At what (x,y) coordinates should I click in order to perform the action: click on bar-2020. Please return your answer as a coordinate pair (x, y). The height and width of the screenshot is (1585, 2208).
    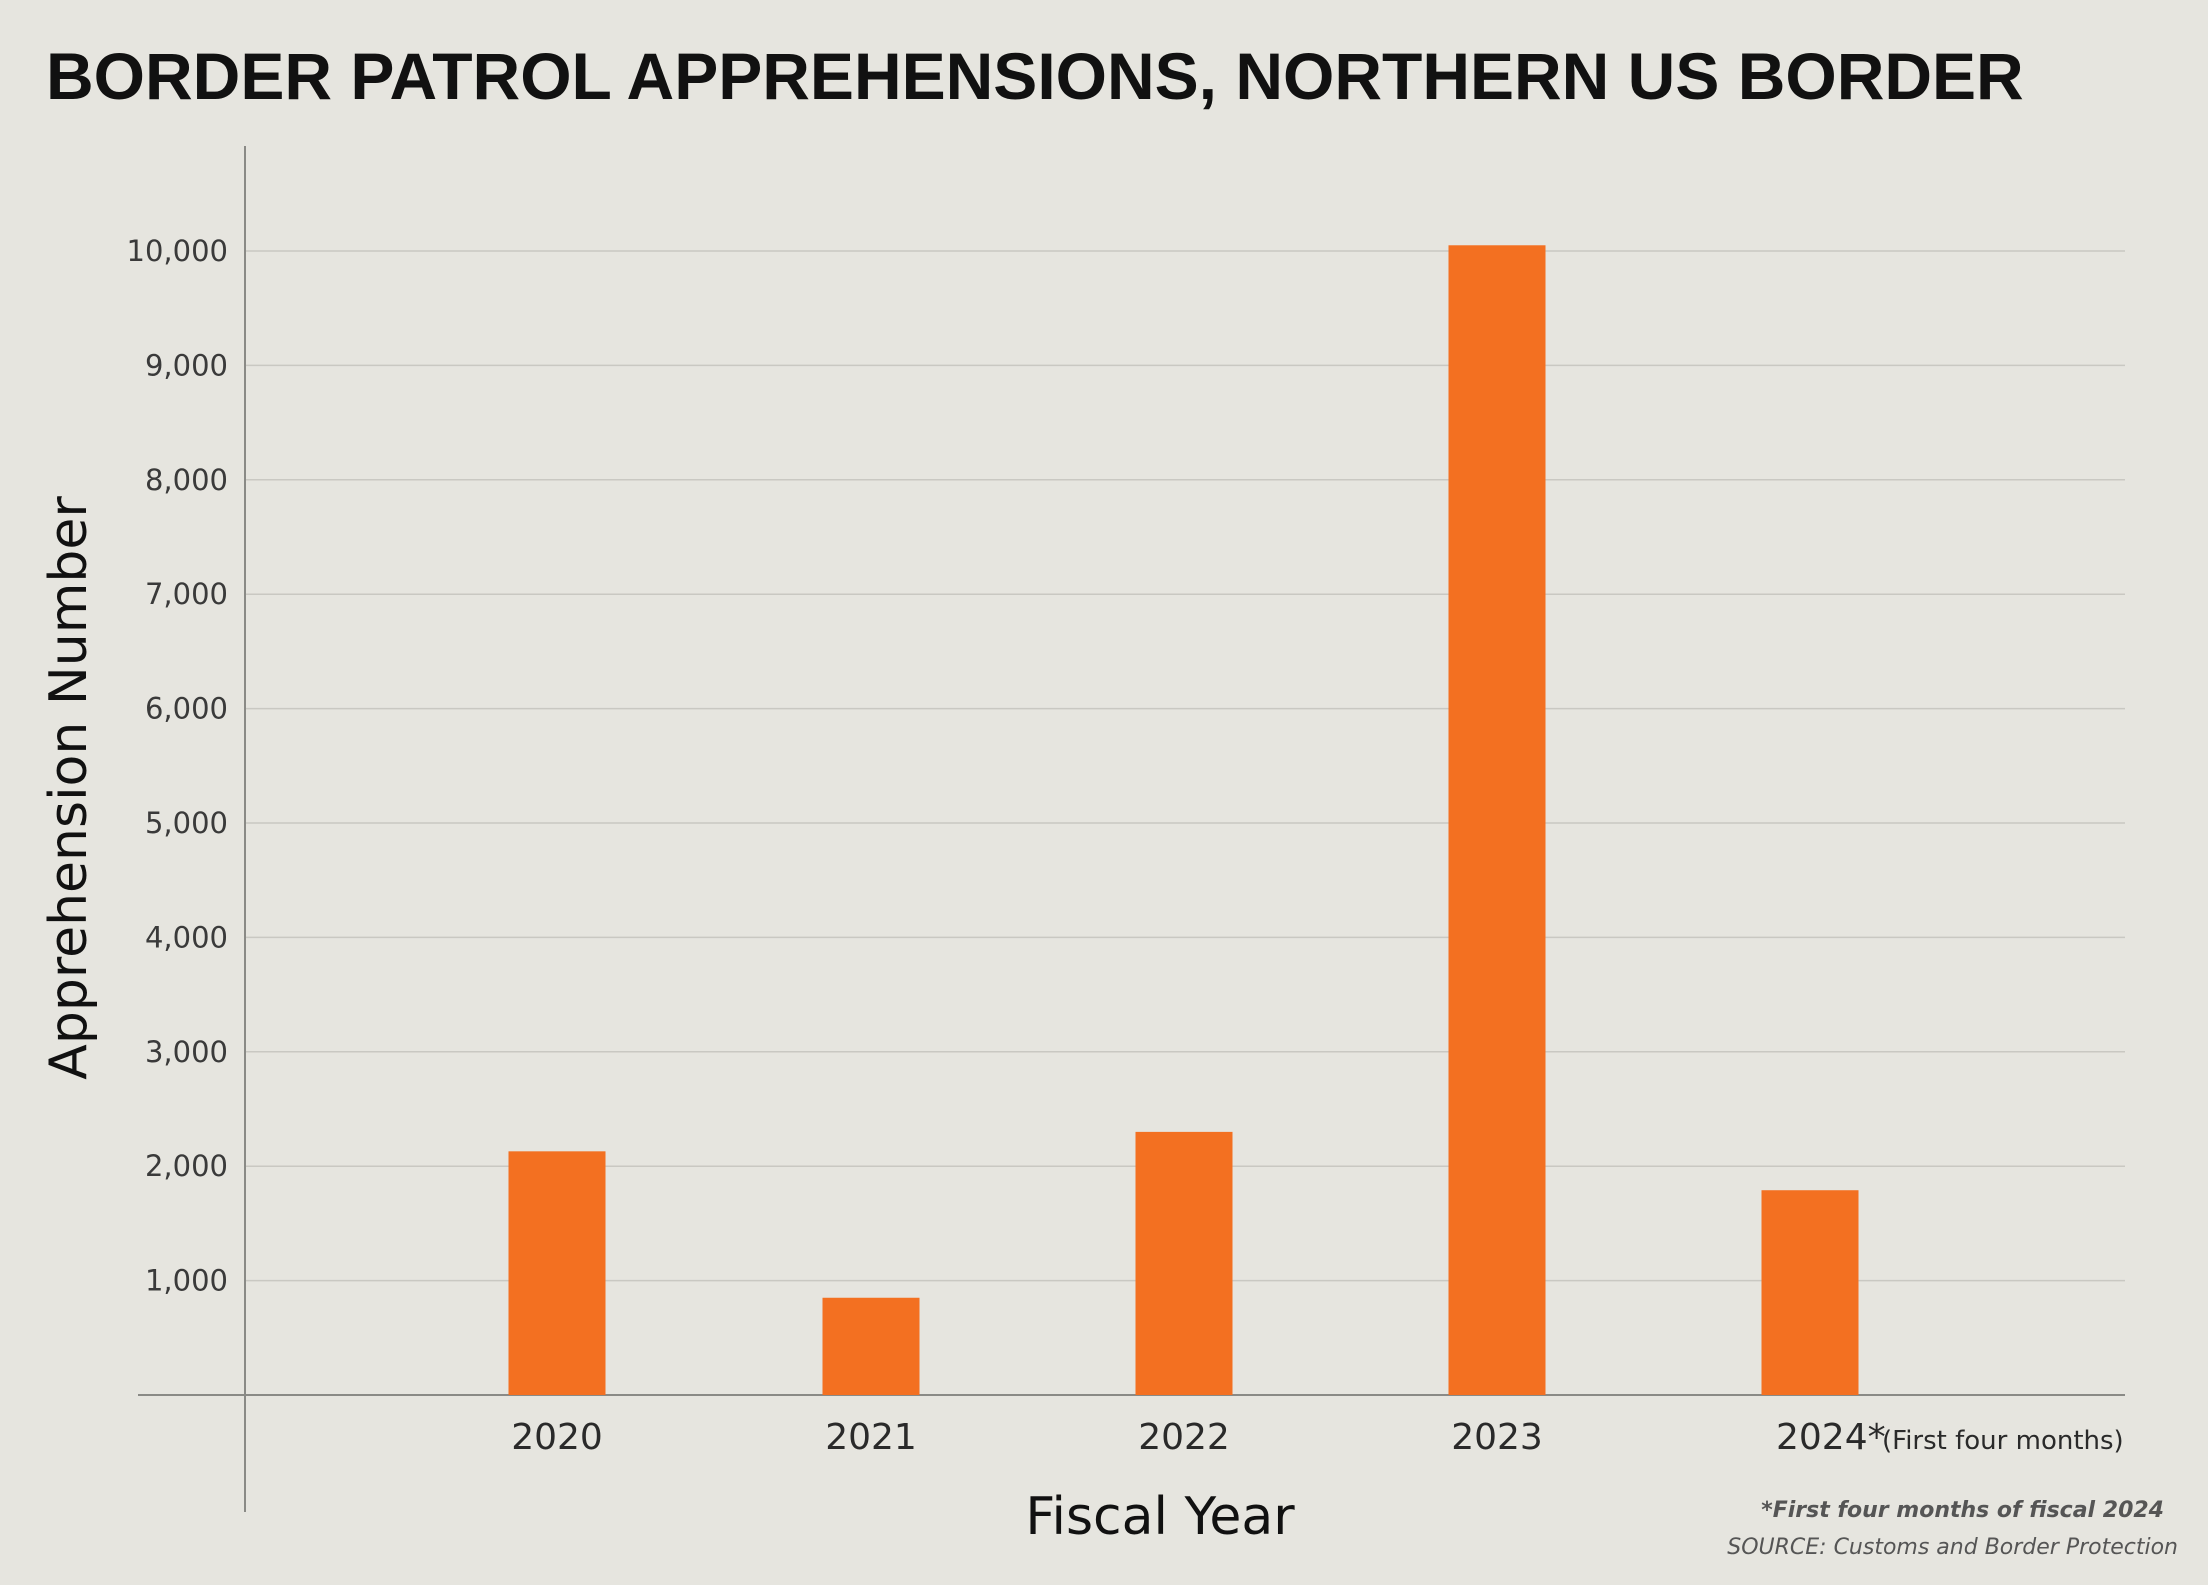
    Looking at the image, I should click on (557, 1273).